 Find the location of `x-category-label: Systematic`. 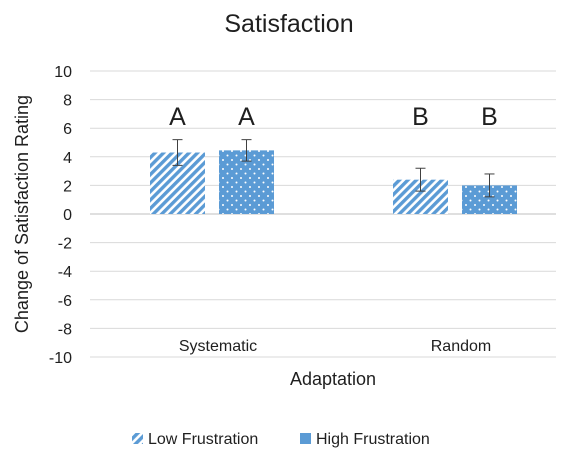

x-category-label: Systematic is located at coordinates (218, 346).